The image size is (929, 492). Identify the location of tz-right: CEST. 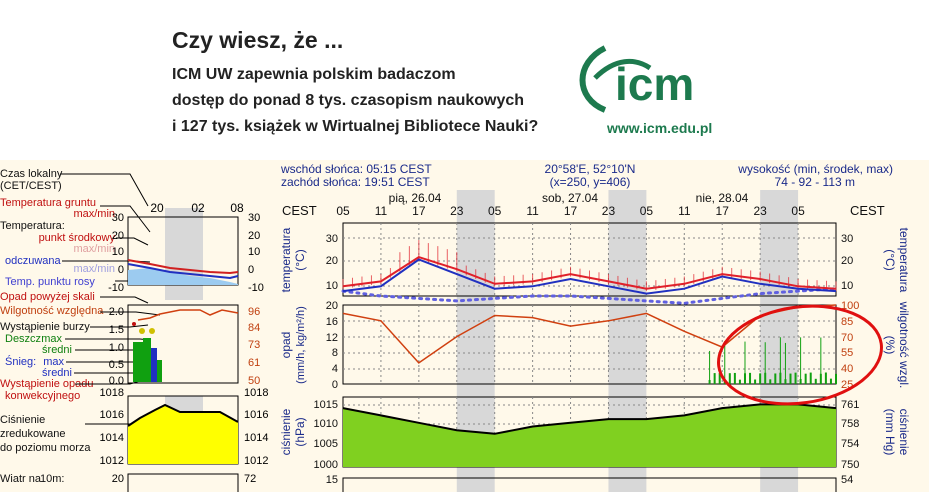
(867, 210).